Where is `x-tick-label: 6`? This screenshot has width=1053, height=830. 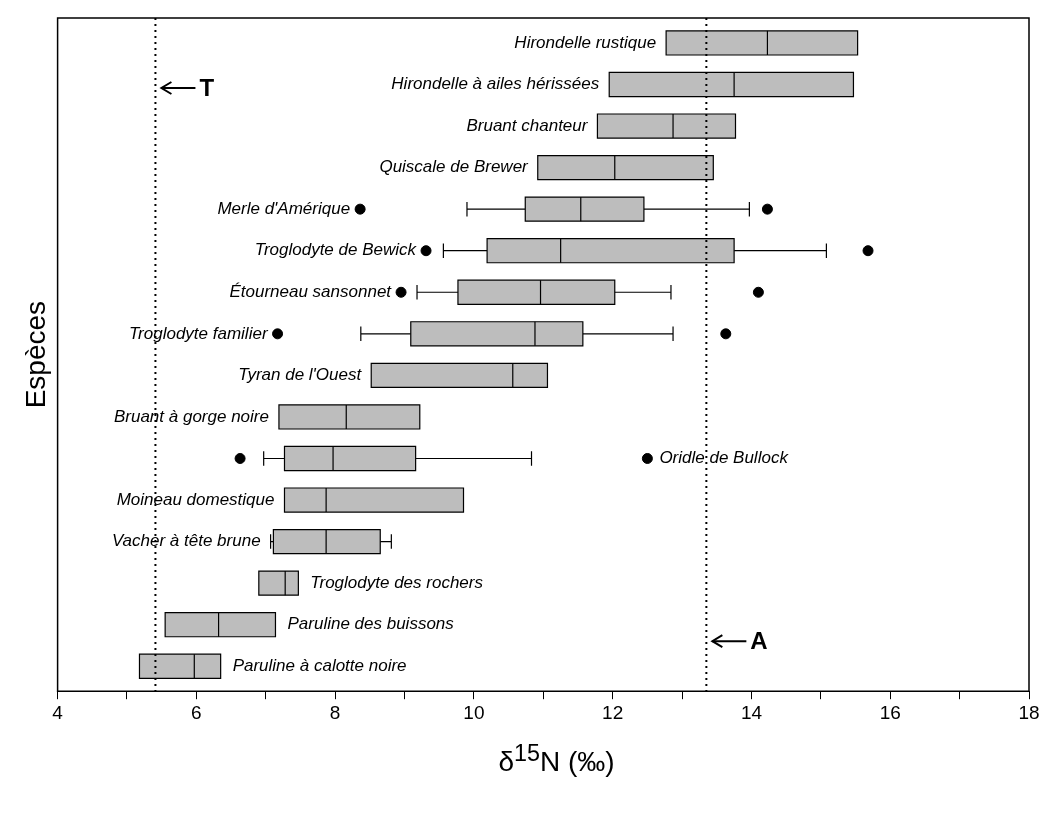 x-tick-label: 6 is located at coordinates (196, 712).